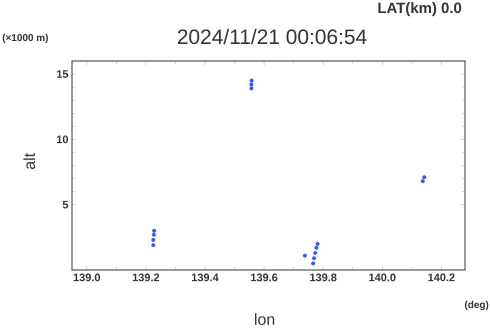 This screenshot has height=331, width=490. I want to click on x-tick-label: 140.0, so click(382, 278).